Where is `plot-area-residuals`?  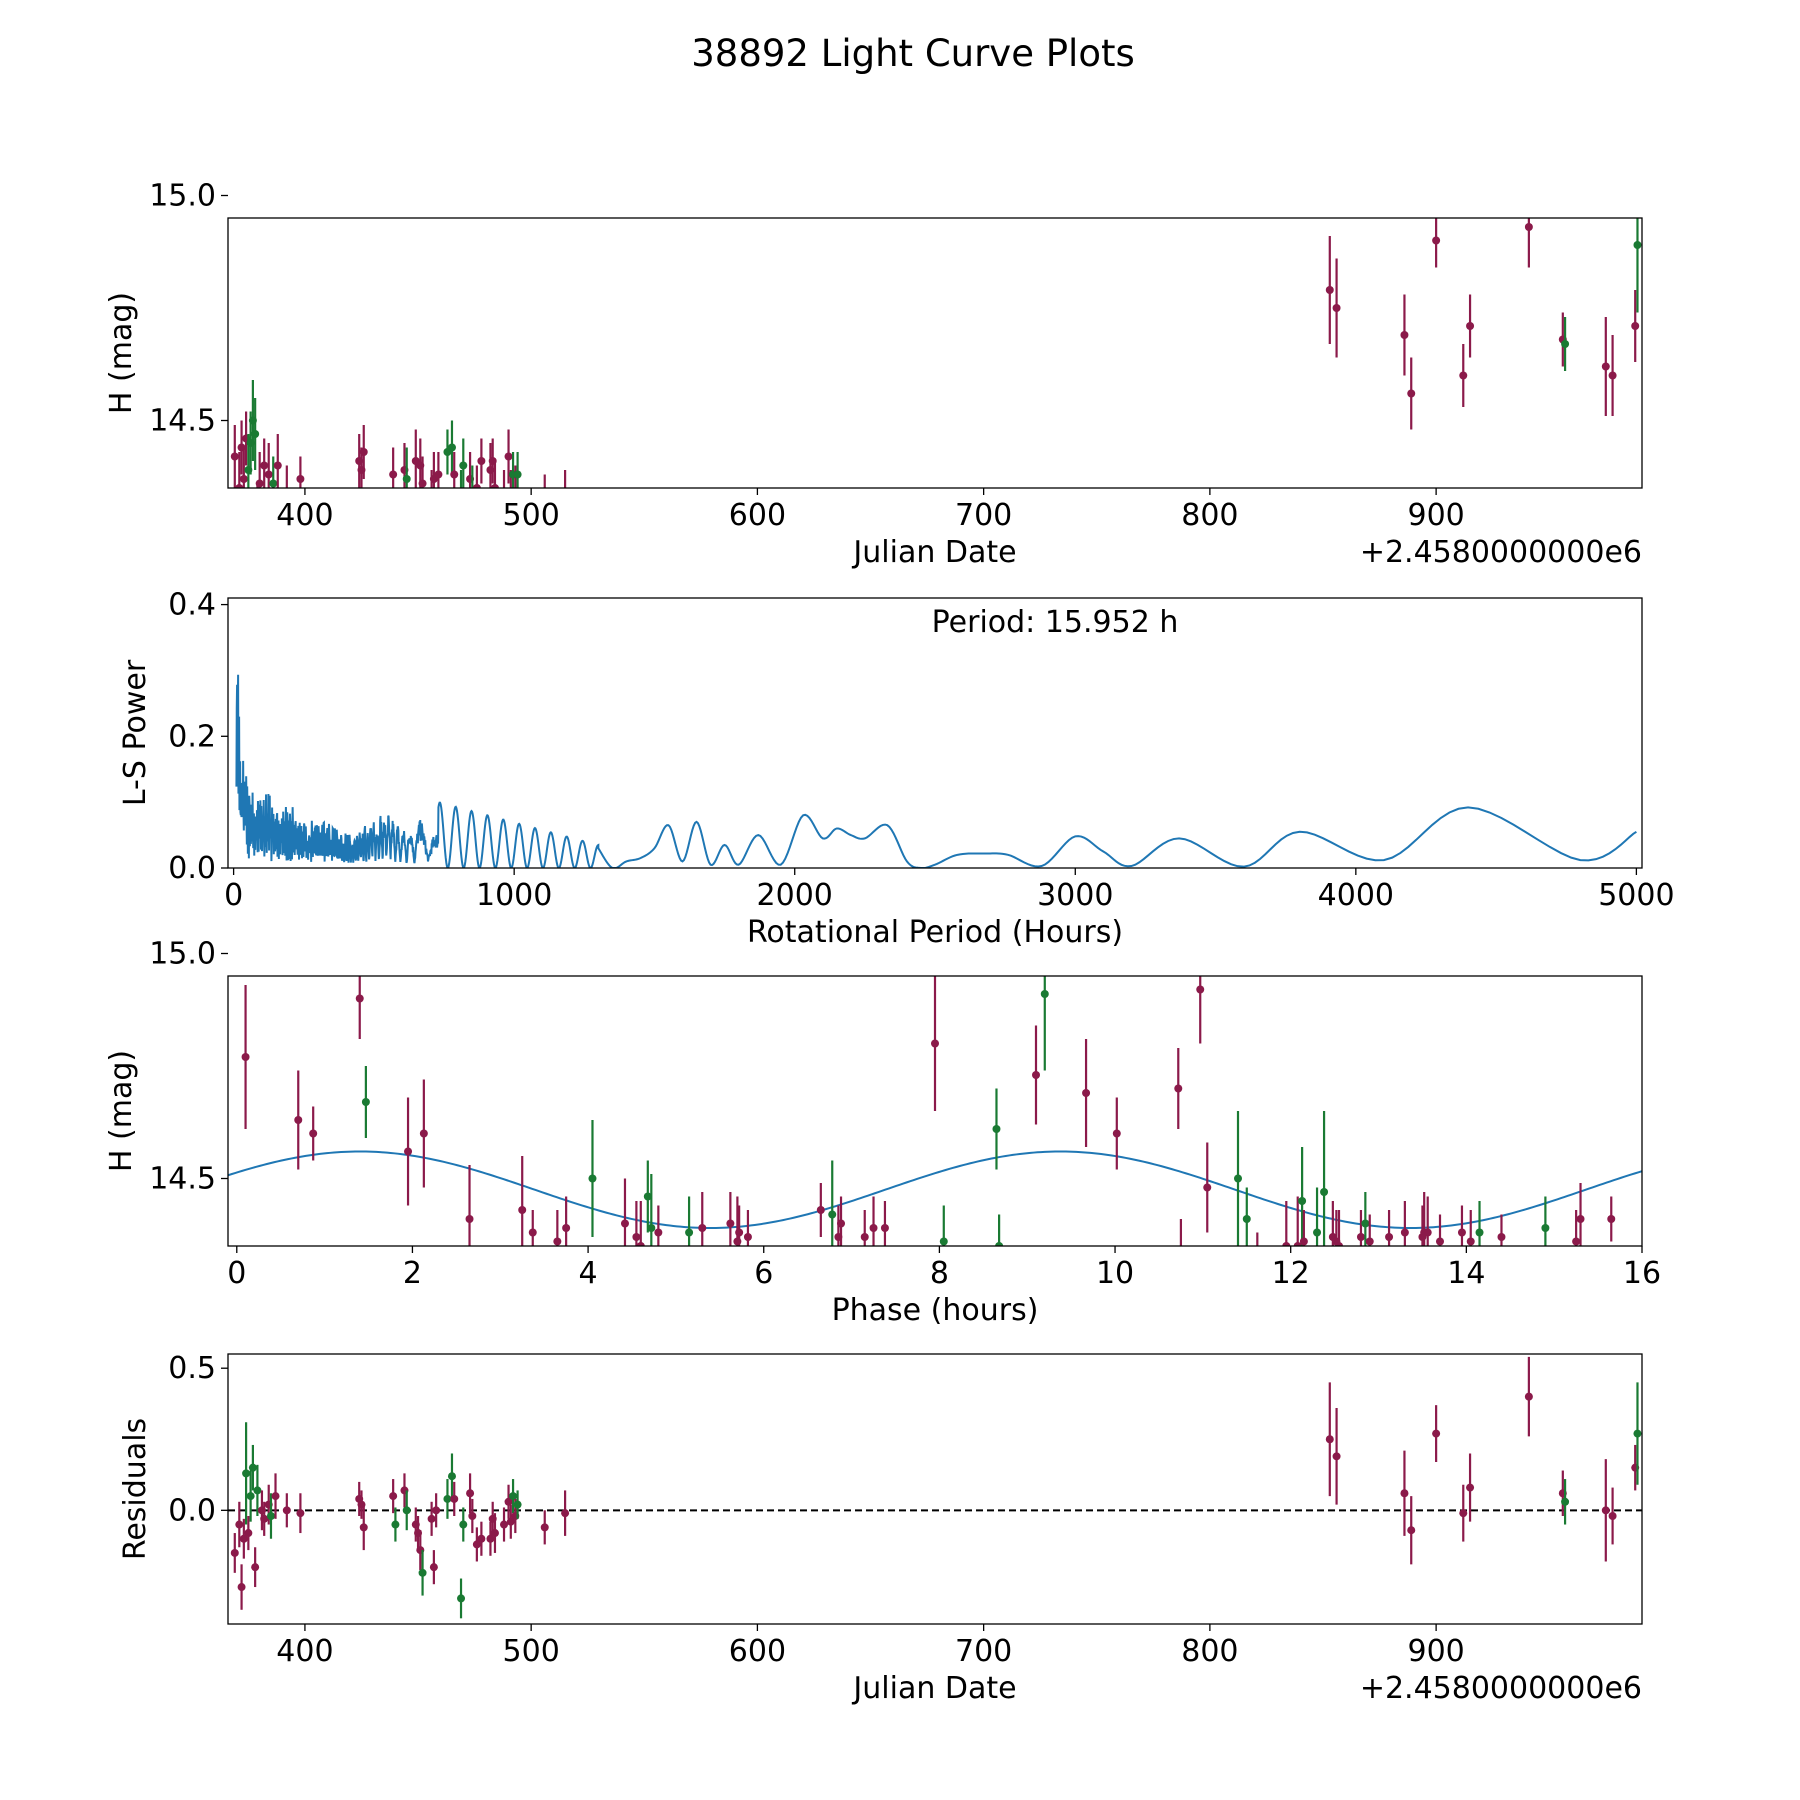 plot-area-residuals is located at coordinates (935, 1487).